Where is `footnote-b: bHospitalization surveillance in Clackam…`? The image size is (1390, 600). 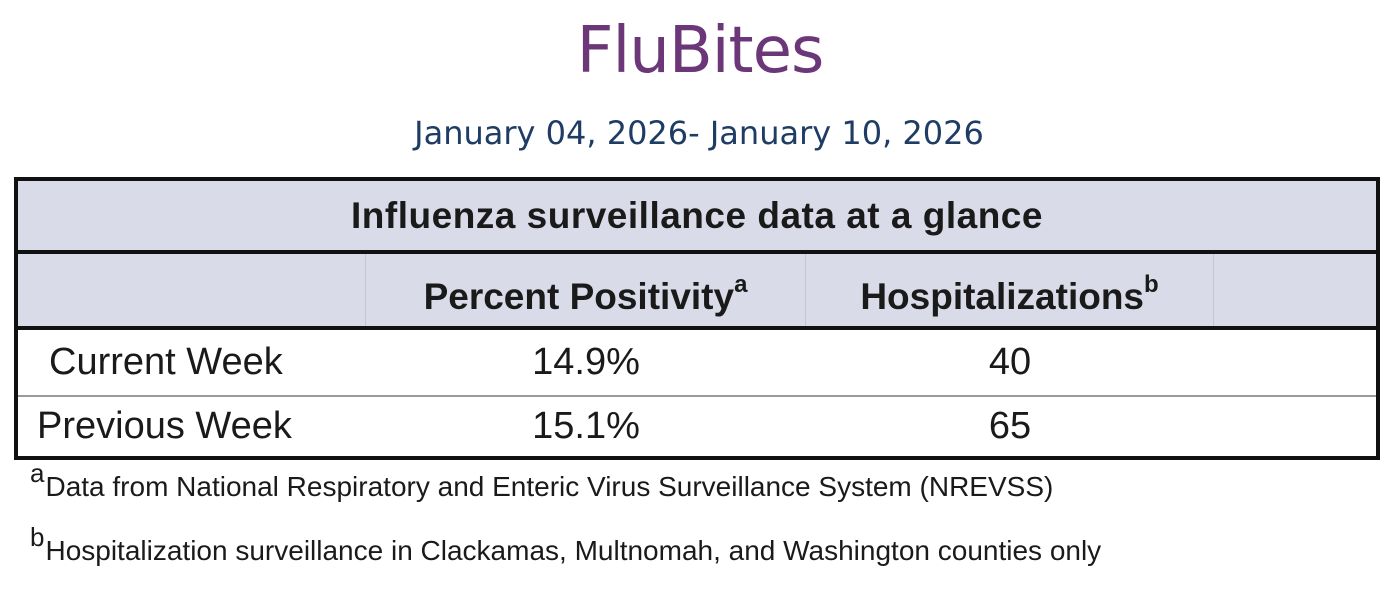
footnote-b: bHospitalization surveillance in Clackam… is located at coordinates (566, 545).